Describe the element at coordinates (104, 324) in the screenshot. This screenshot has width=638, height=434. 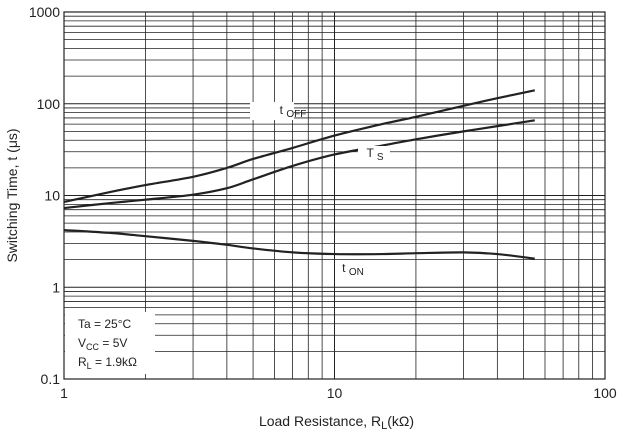
I see `condition-line: Ta = 25°C` at that location.